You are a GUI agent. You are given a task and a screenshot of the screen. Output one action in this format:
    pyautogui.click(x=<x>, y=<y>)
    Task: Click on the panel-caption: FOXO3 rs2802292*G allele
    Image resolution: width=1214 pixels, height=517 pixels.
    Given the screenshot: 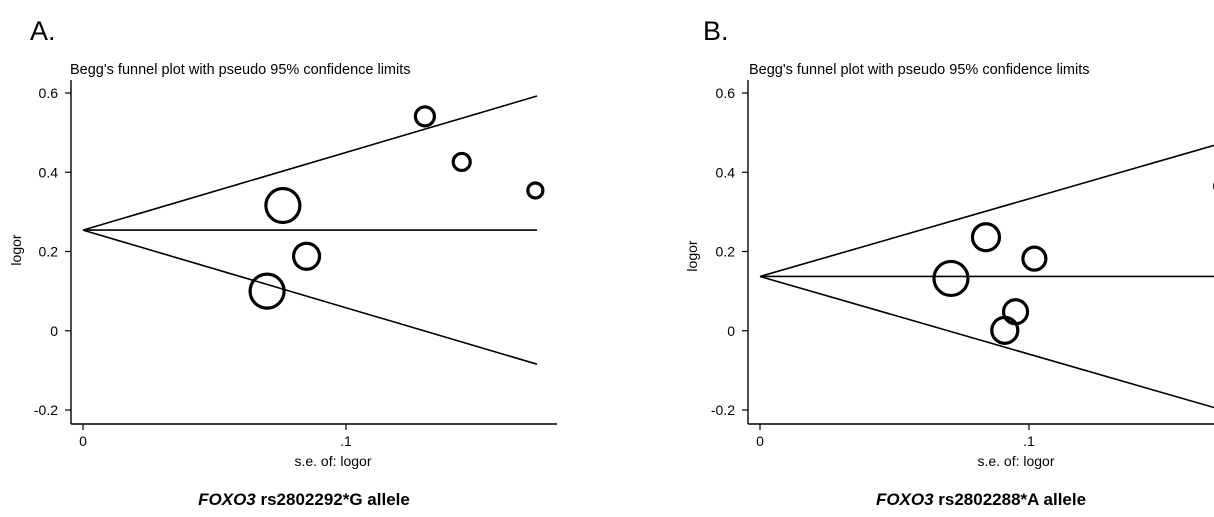 What is the action you would take?
    pyautogui.click(x=304, y=499)
    